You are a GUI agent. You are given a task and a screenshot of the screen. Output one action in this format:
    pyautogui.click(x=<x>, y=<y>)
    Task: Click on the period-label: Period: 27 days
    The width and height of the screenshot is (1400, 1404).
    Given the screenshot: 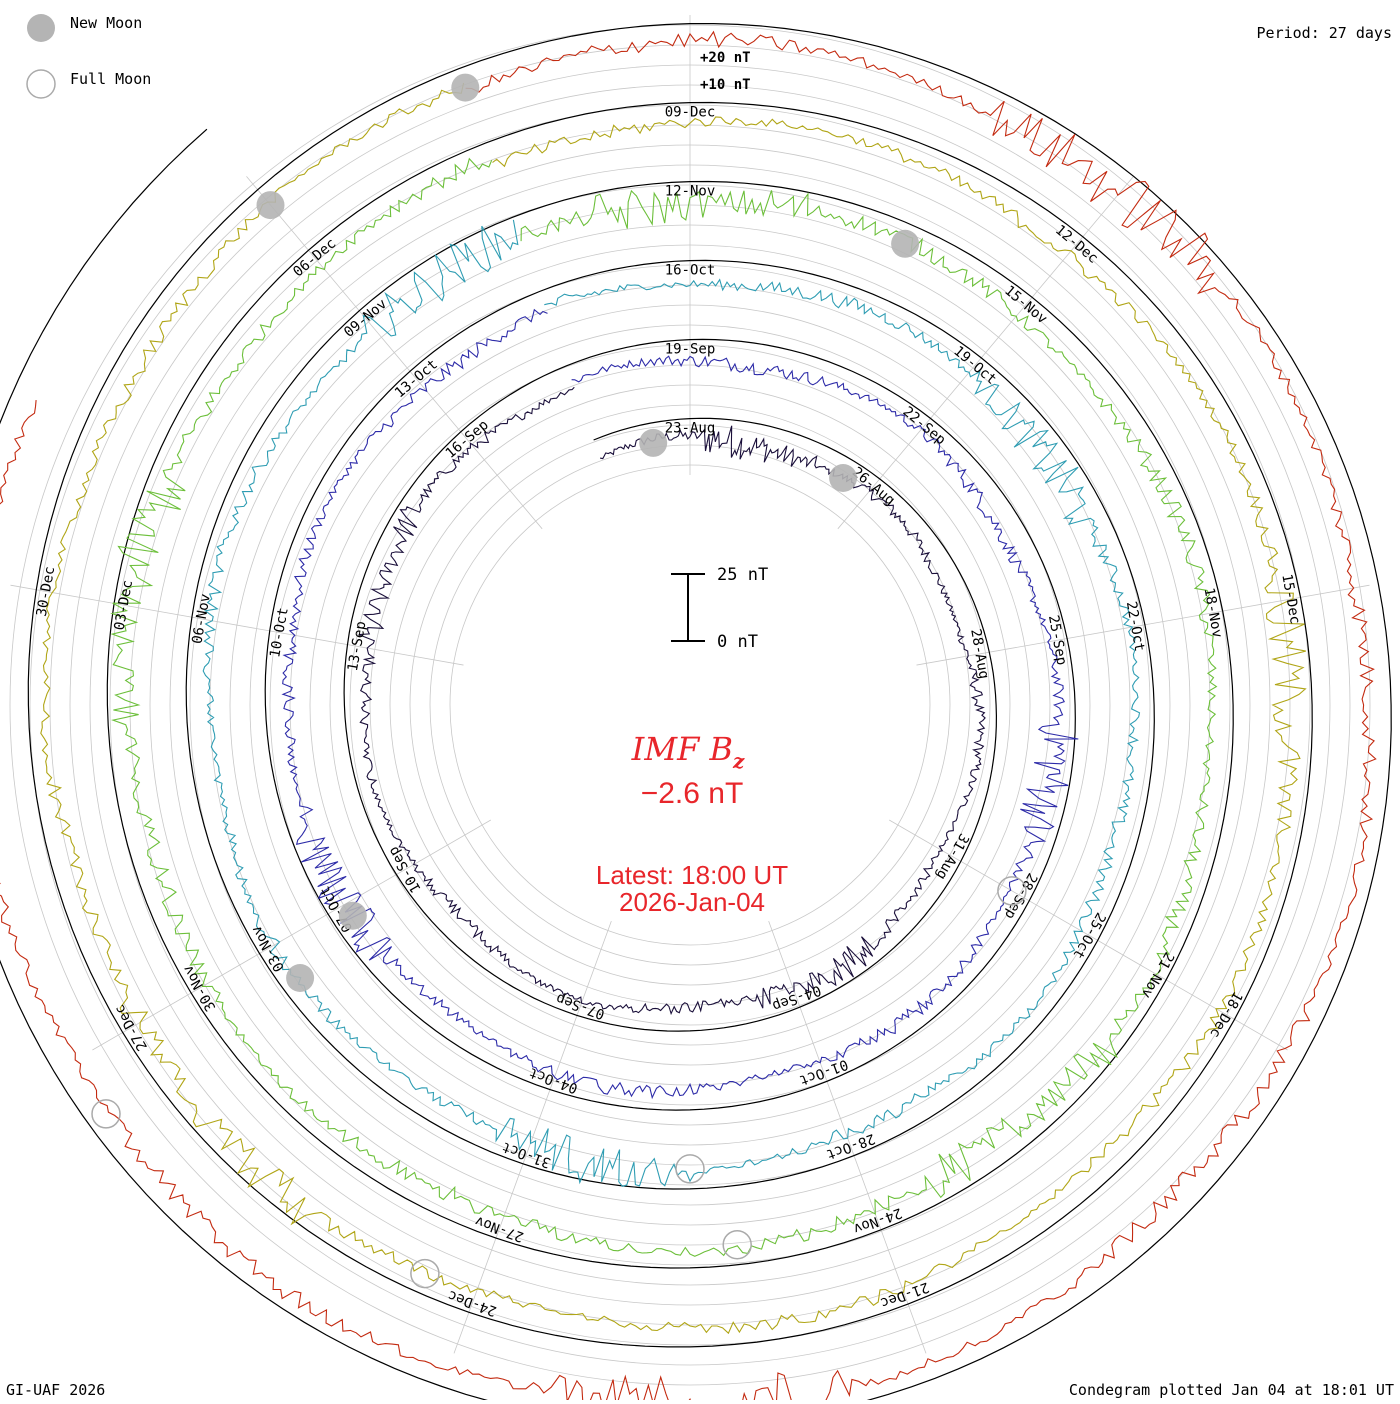 What is the action you would take?
    pyautogui.click(x=1324, y=33)
    